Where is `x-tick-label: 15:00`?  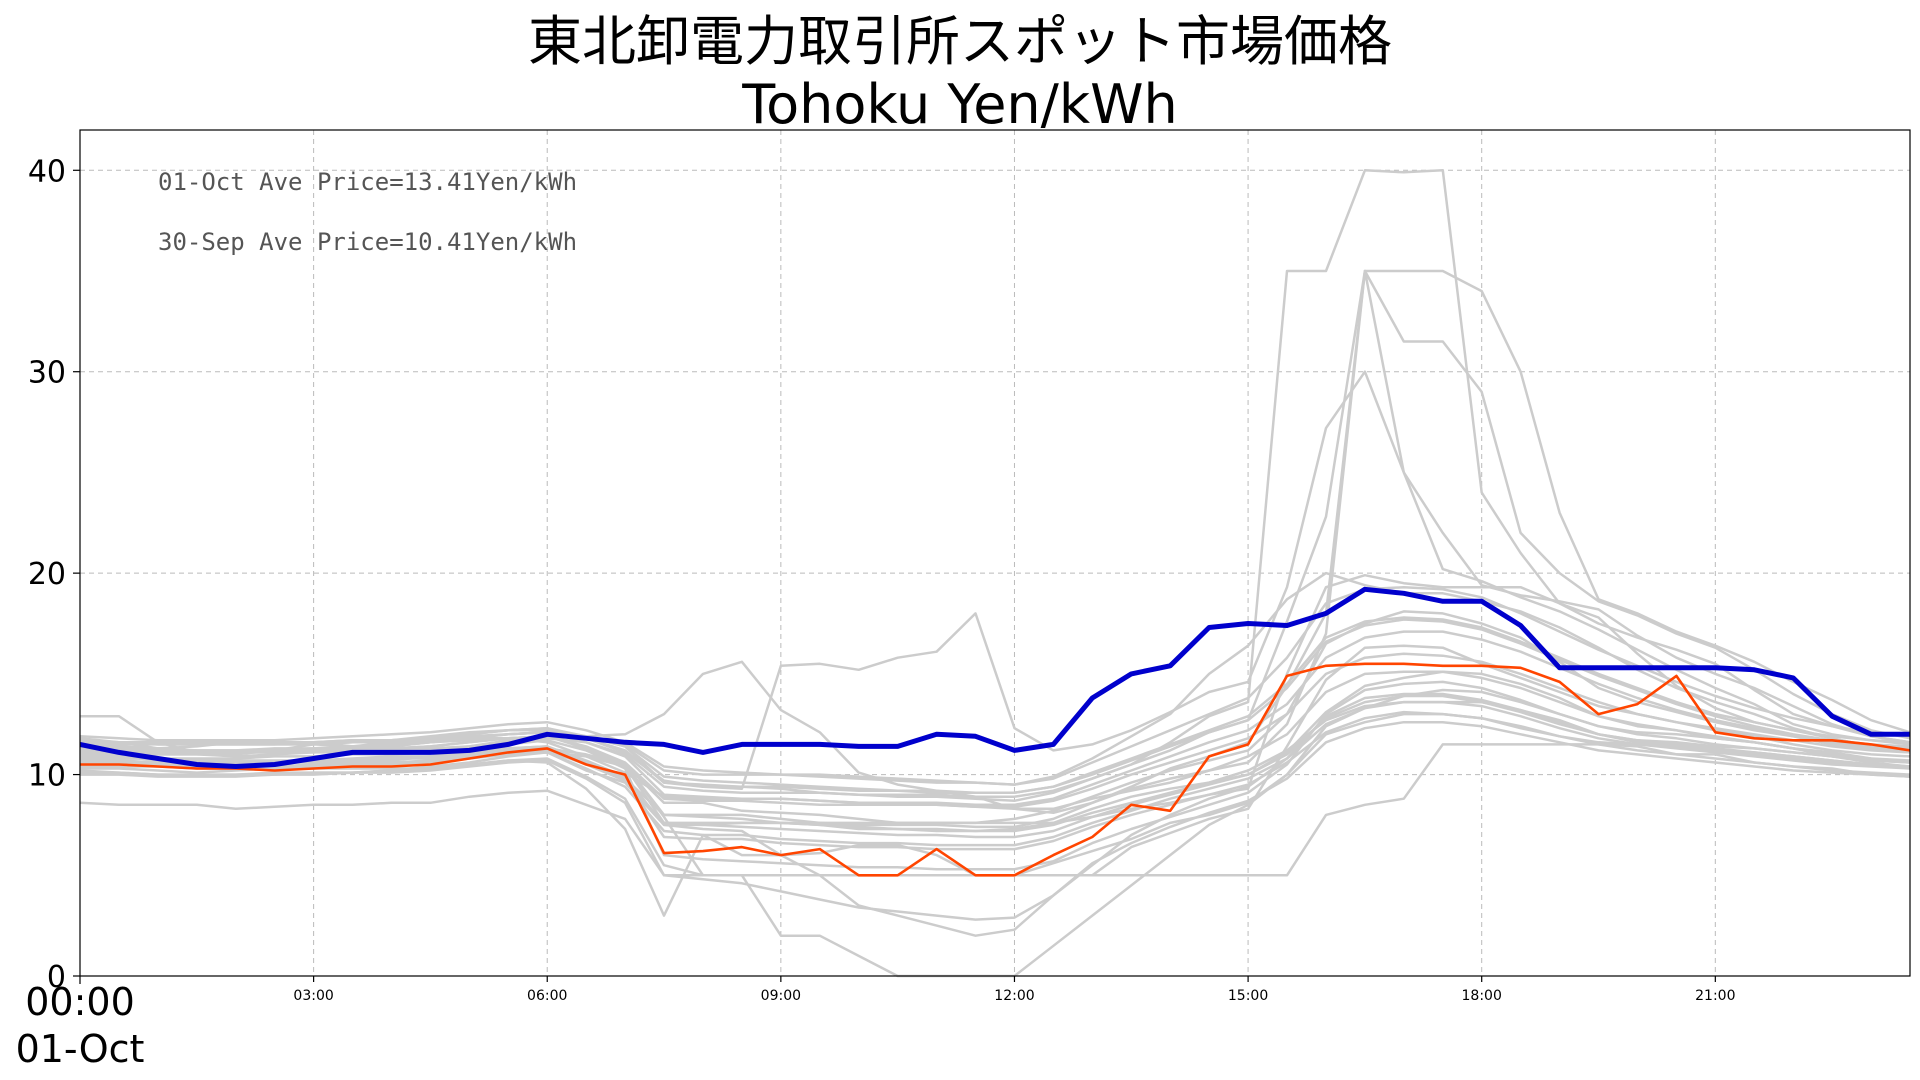 x-tick-label: 15:00 is located at coordinates (1248, 996).